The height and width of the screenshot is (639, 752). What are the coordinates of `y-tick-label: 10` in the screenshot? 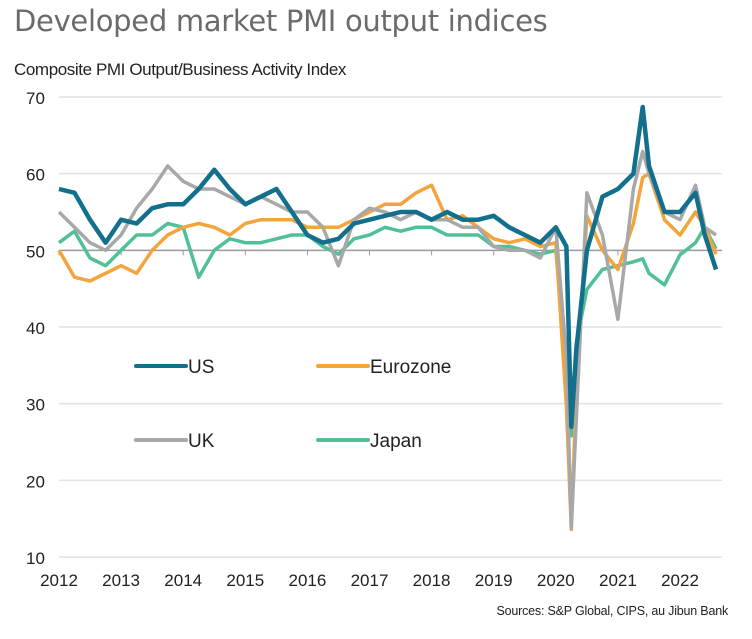 It's located at (35, 558).